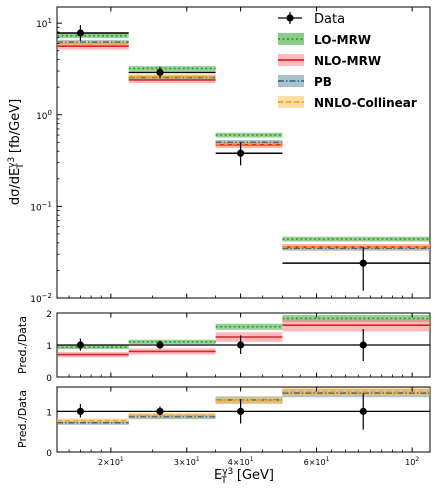 The width and height of the screenshot is (436, 490). I want to click on ratio2-y-tick-label-0: 0, so click(49, 454).